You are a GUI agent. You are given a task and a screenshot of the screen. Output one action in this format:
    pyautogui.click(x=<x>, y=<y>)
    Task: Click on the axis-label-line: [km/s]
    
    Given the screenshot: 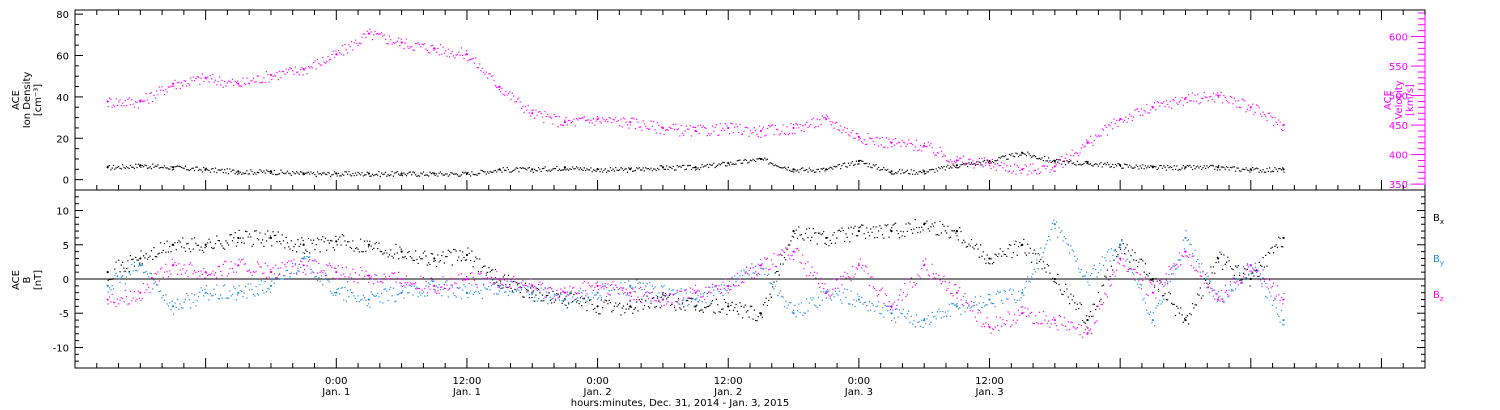 What is the action you would take?
    pyautogui.click(x=1410, y=100)
    